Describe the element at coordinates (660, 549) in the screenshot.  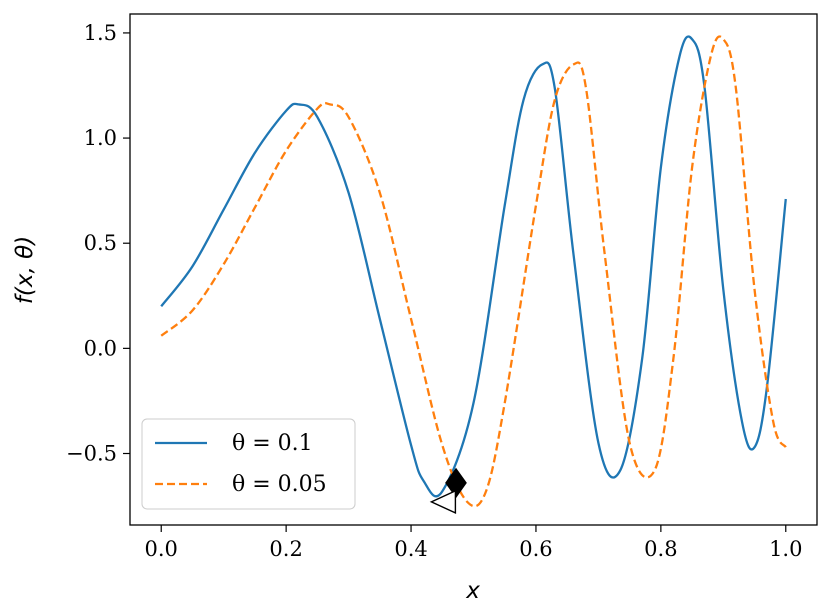
I see `x-tick-label: 0.8` at that location.